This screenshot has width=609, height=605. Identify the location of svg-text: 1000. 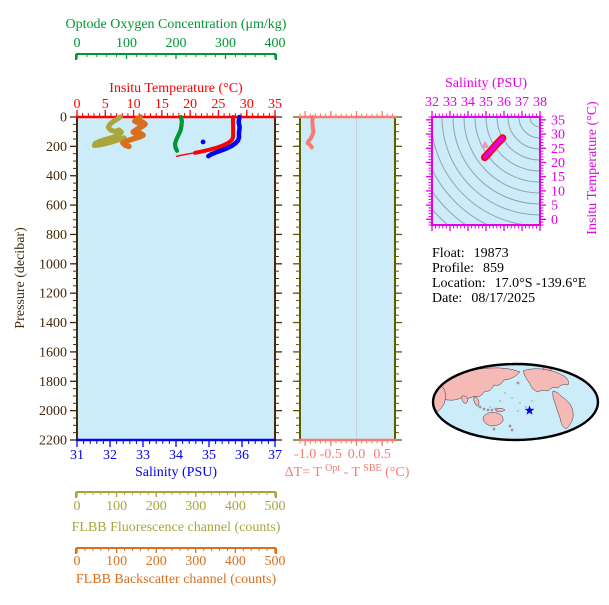
(53, 264).